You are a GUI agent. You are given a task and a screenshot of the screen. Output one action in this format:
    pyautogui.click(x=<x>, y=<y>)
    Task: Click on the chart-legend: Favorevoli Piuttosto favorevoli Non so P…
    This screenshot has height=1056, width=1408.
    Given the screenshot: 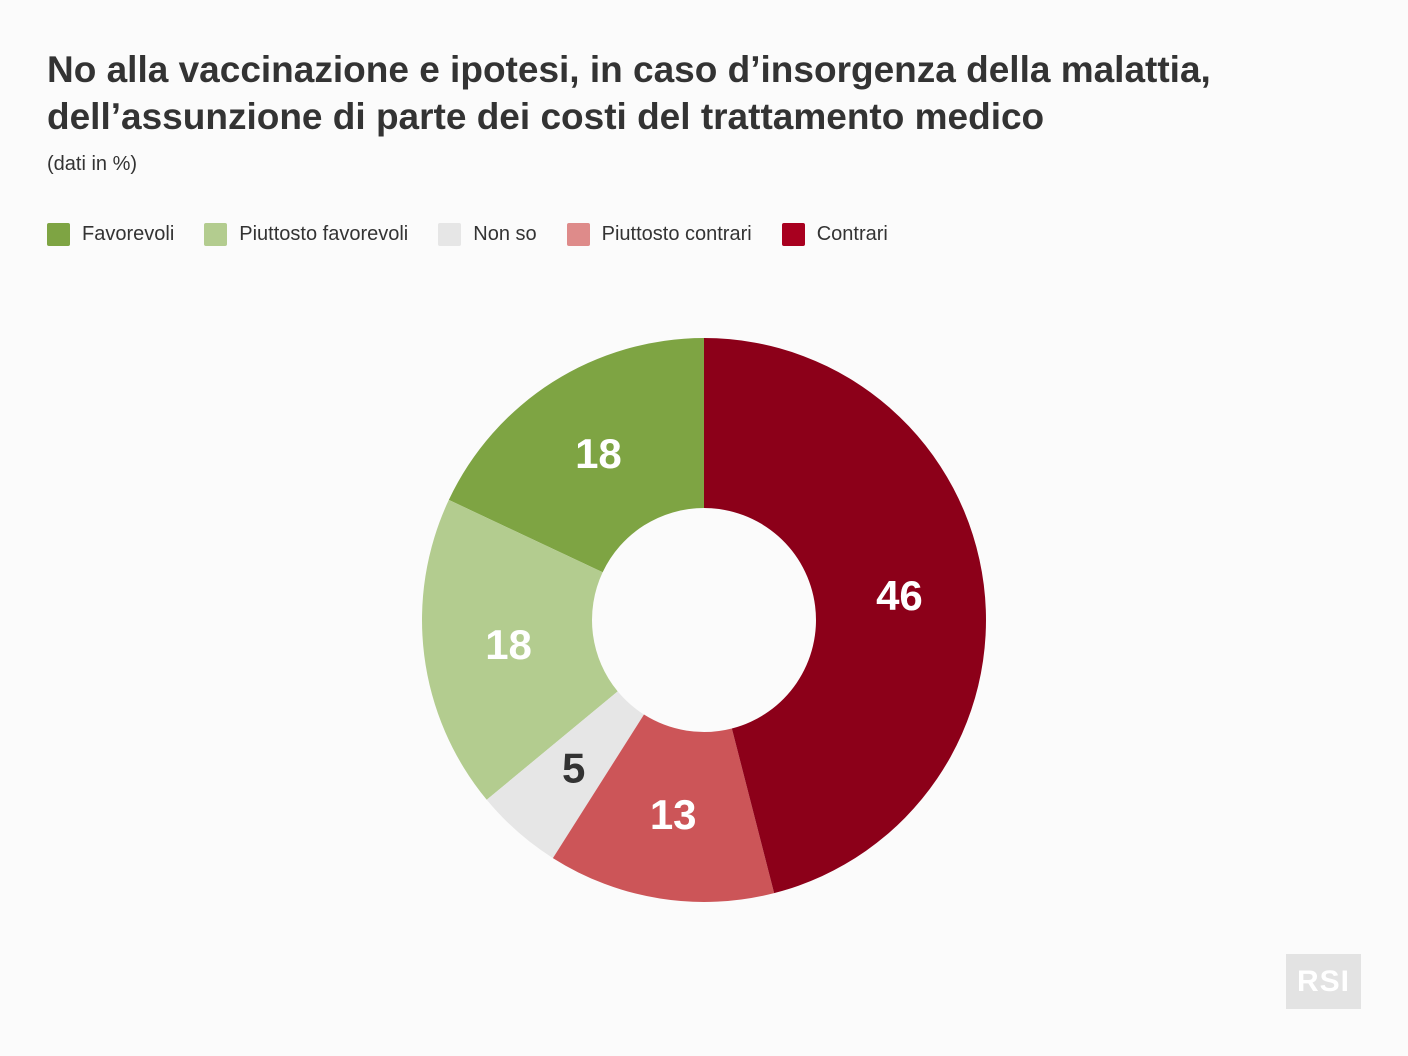 What is the action you would take?
    pyautogui.click(x=482, y=234)
    